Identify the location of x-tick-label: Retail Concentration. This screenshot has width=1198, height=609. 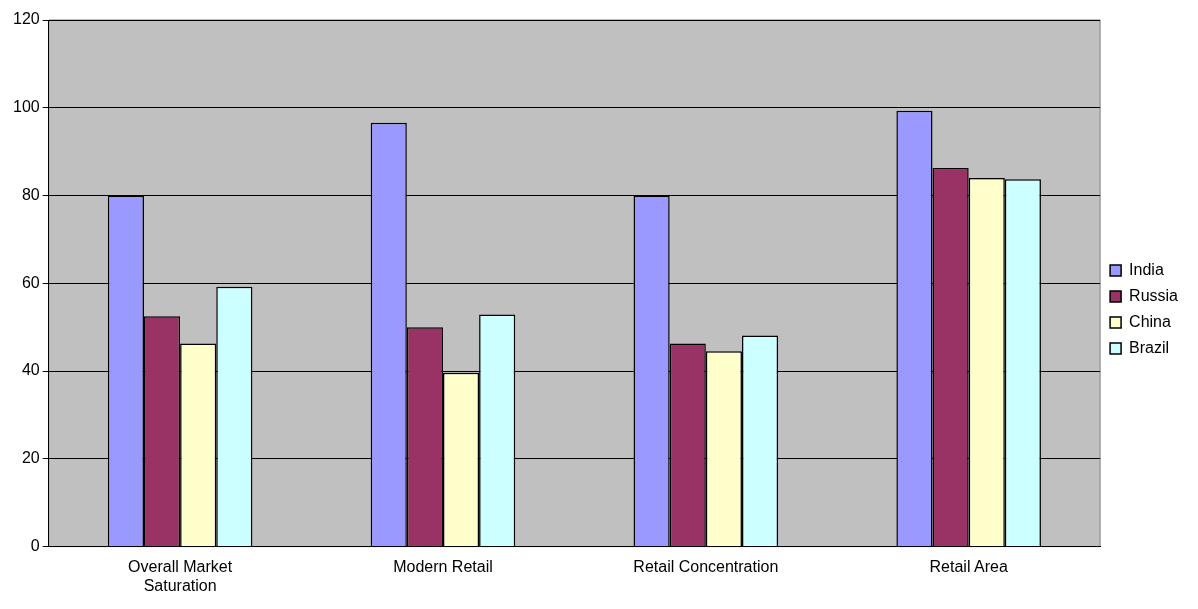
(706, 566).